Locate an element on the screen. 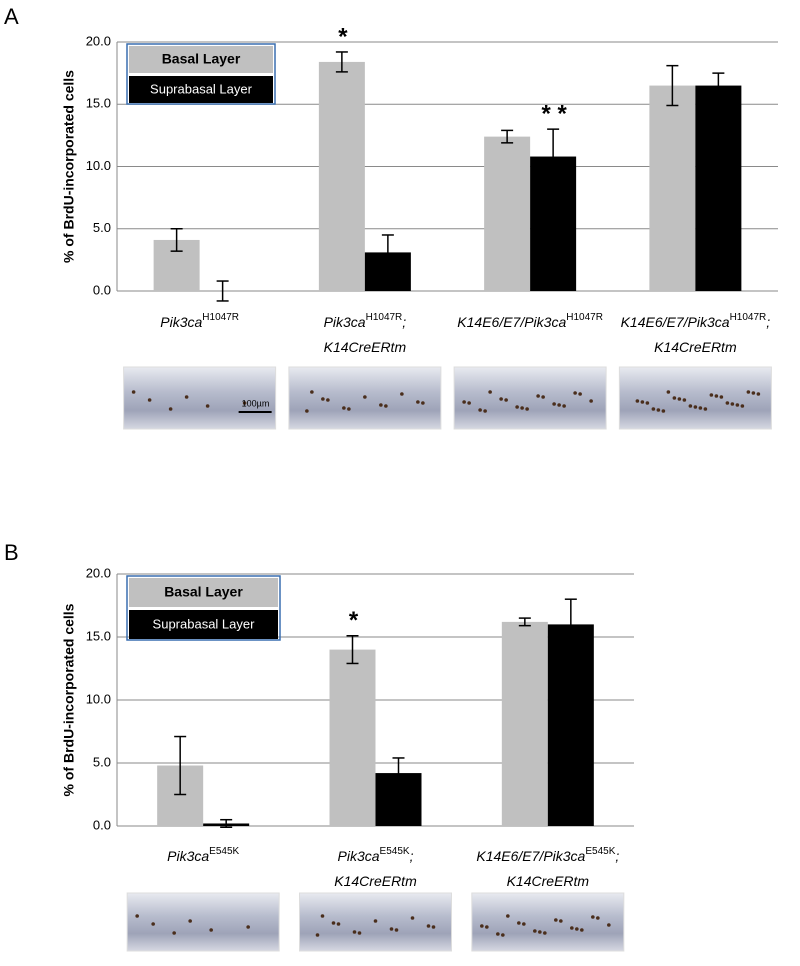  x-tick-label: Pik3caH1047R; is located at coordinates (365, 321).